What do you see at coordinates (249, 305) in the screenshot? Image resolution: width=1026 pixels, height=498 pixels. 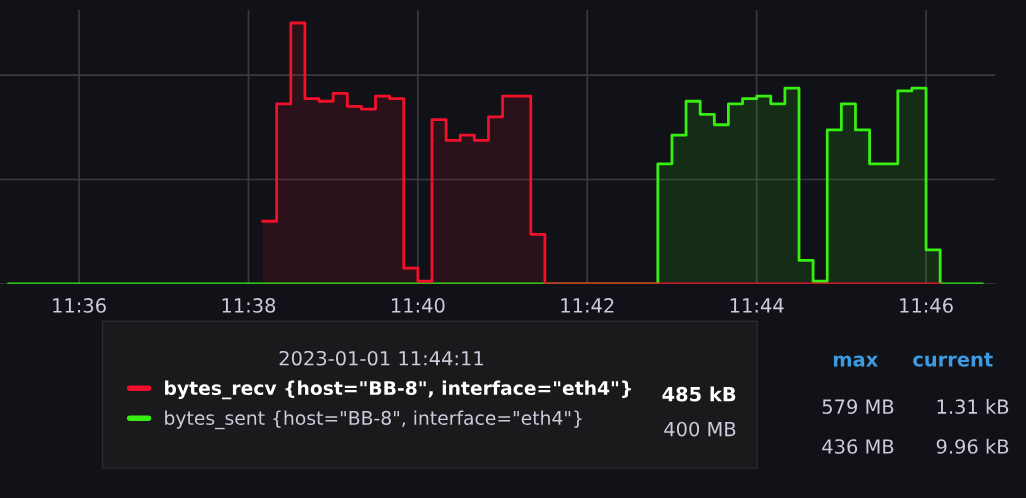 I see `x-tick-label: 11:38` at bounding box center [249, 305].